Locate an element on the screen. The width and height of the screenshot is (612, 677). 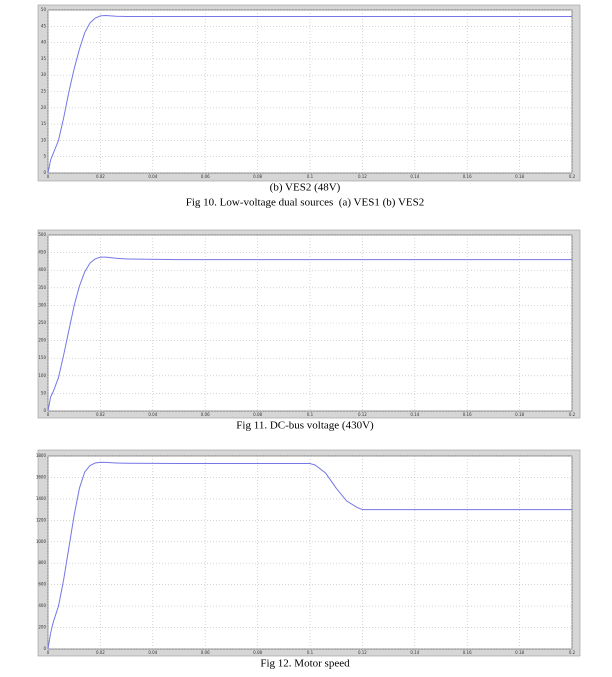
y-tick-label: 35 is located at coordinates (44, 58).